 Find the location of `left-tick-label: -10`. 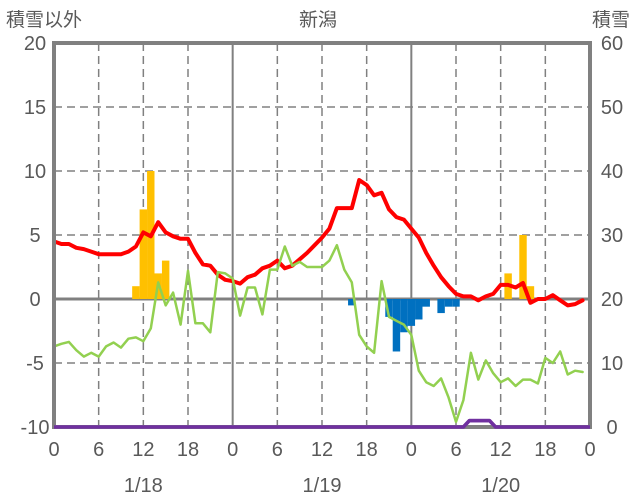

left-tick-label: -10 is located at coordinates (35, 428).